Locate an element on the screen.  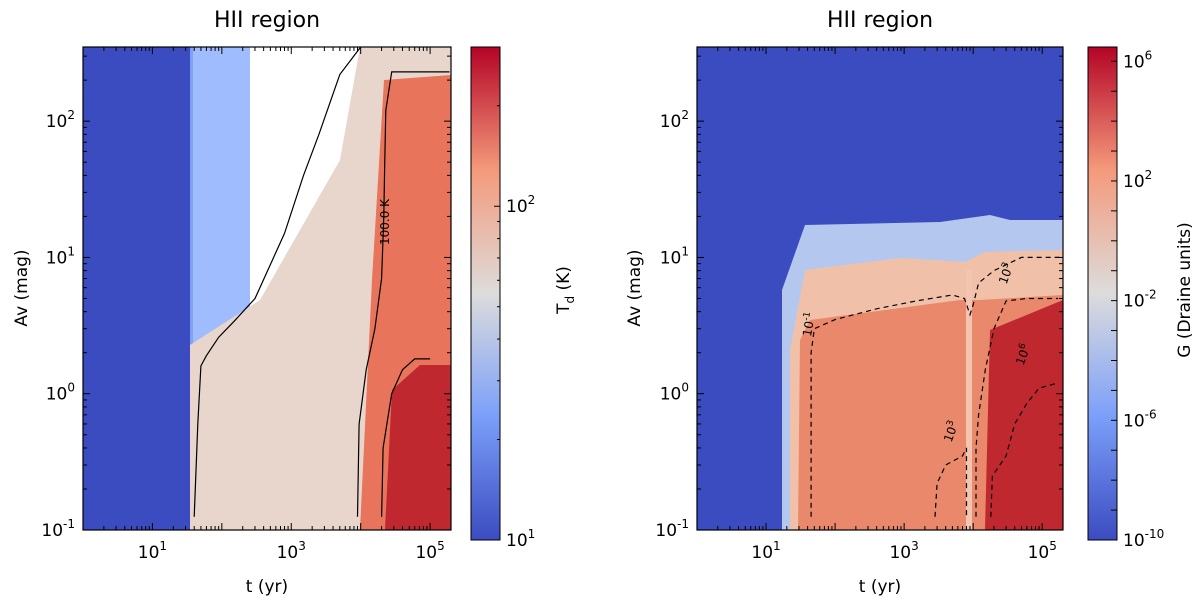
contour-layer is located at coordinates (935, 386).